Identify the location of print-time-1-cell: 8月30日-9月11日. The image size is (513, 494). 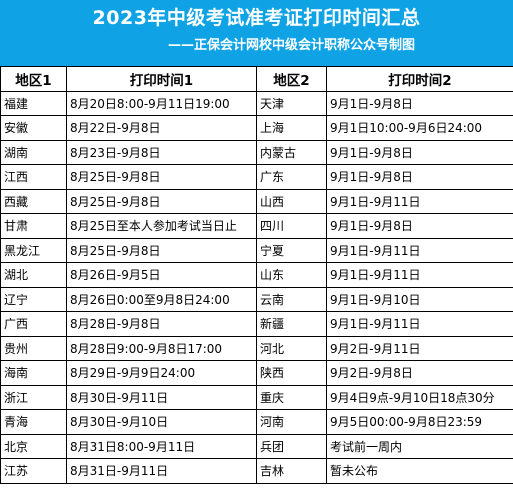
(161, 397).